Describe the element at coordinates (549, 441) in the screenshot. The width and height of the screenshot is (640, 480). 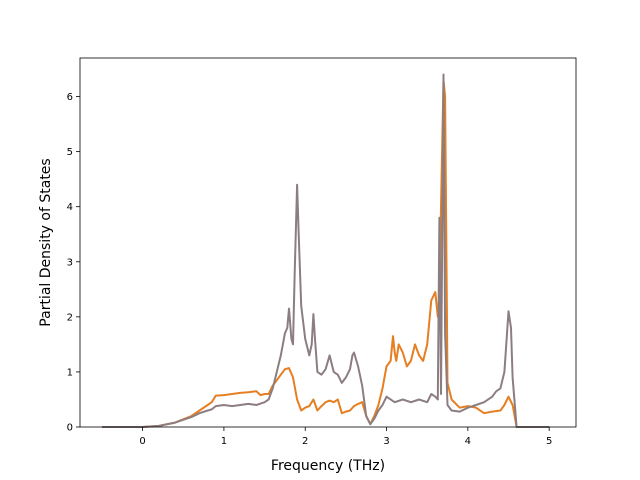
I see `x-tick-label: 5` at that location.